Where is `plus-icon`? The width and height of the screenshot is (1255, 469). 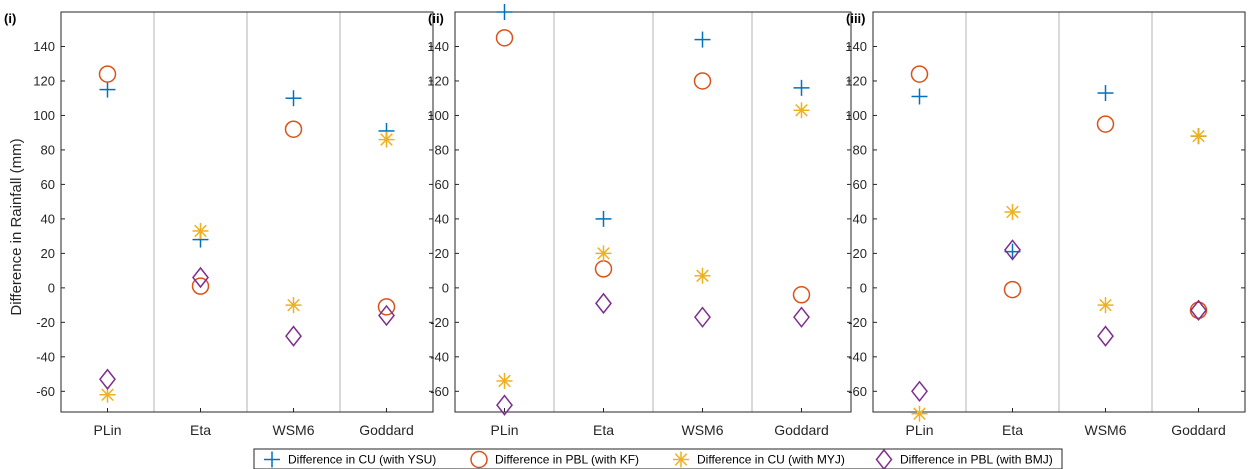
plus-icon is located at coordinates (272, 459).